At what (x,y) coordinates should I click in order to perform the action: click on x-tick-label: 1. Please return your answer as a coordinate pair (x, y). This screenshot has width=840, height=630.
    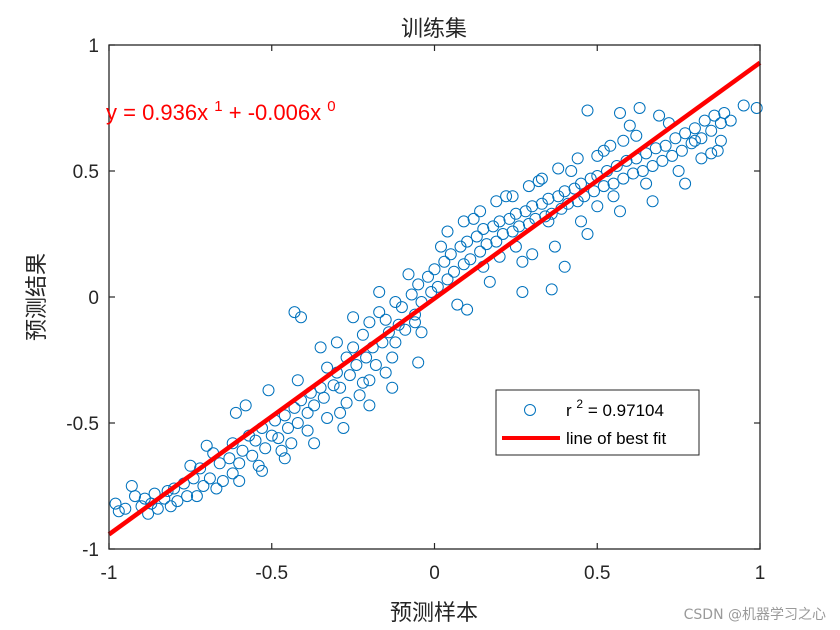
    Looking at the image, I should click on (760, 573).